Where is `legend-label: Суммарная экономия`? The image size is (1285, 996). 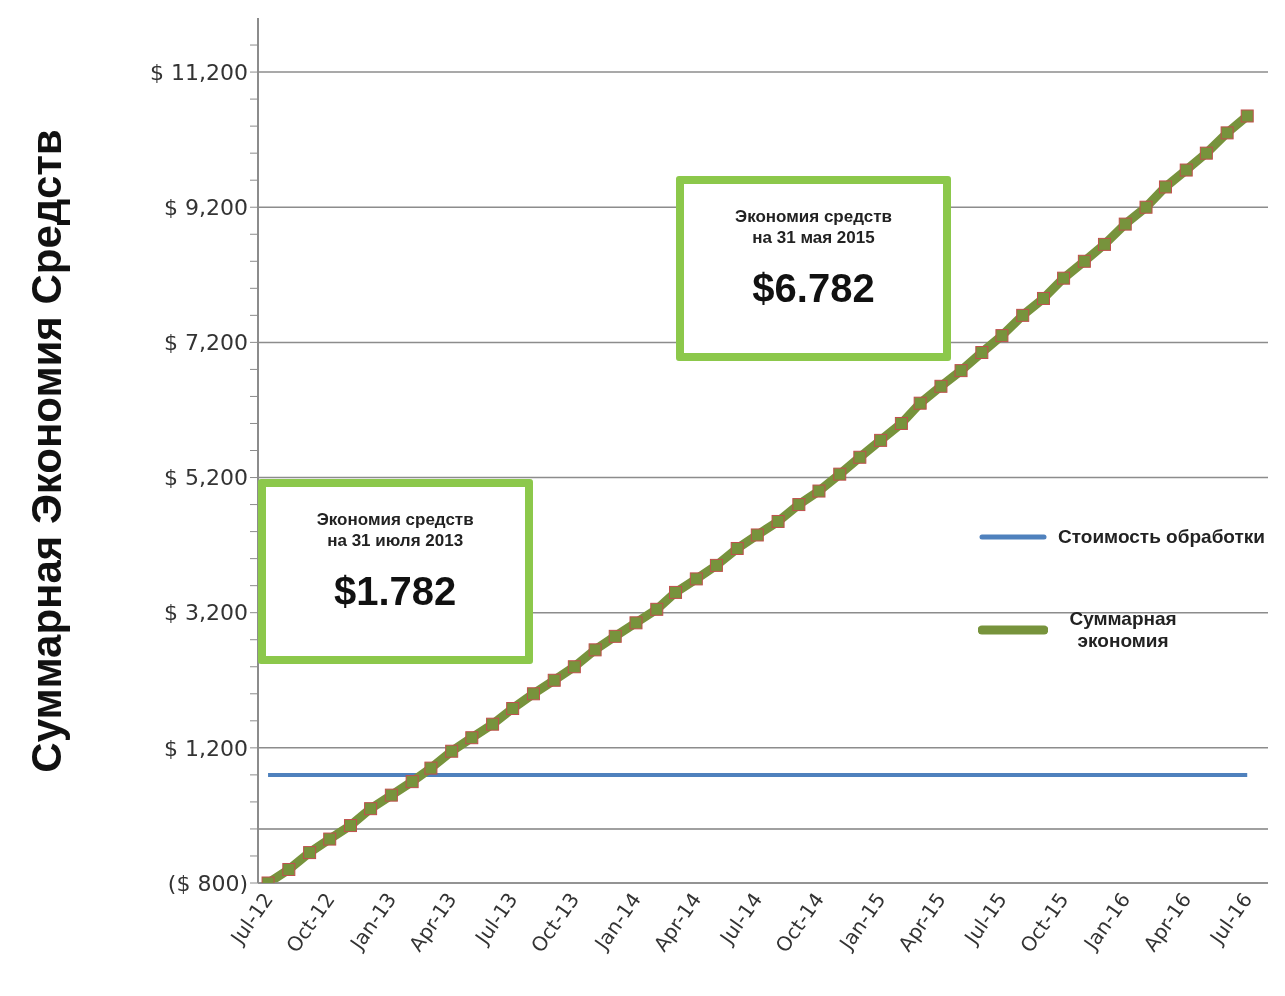
legend-label: Суммарная экономия is located at coordinates (1123, 629).